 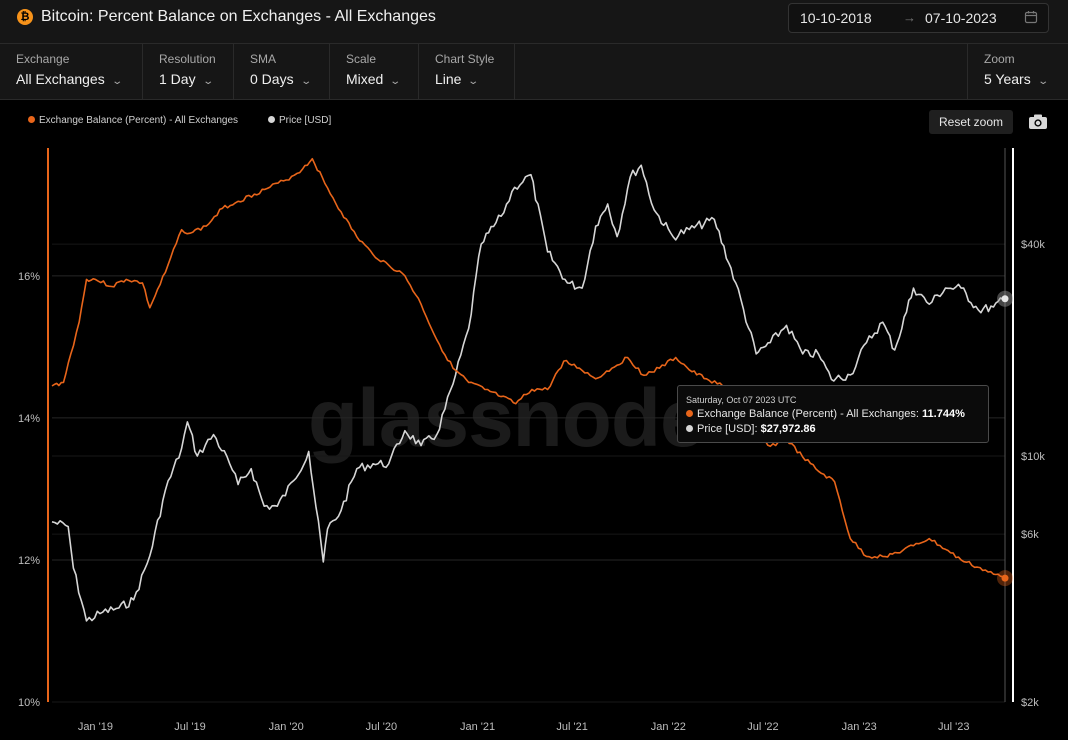 What do you see at coordinates (953, 727) in the screenshot?
I see `x-tick-label: Jul '23` at bounding box center [953, 727].